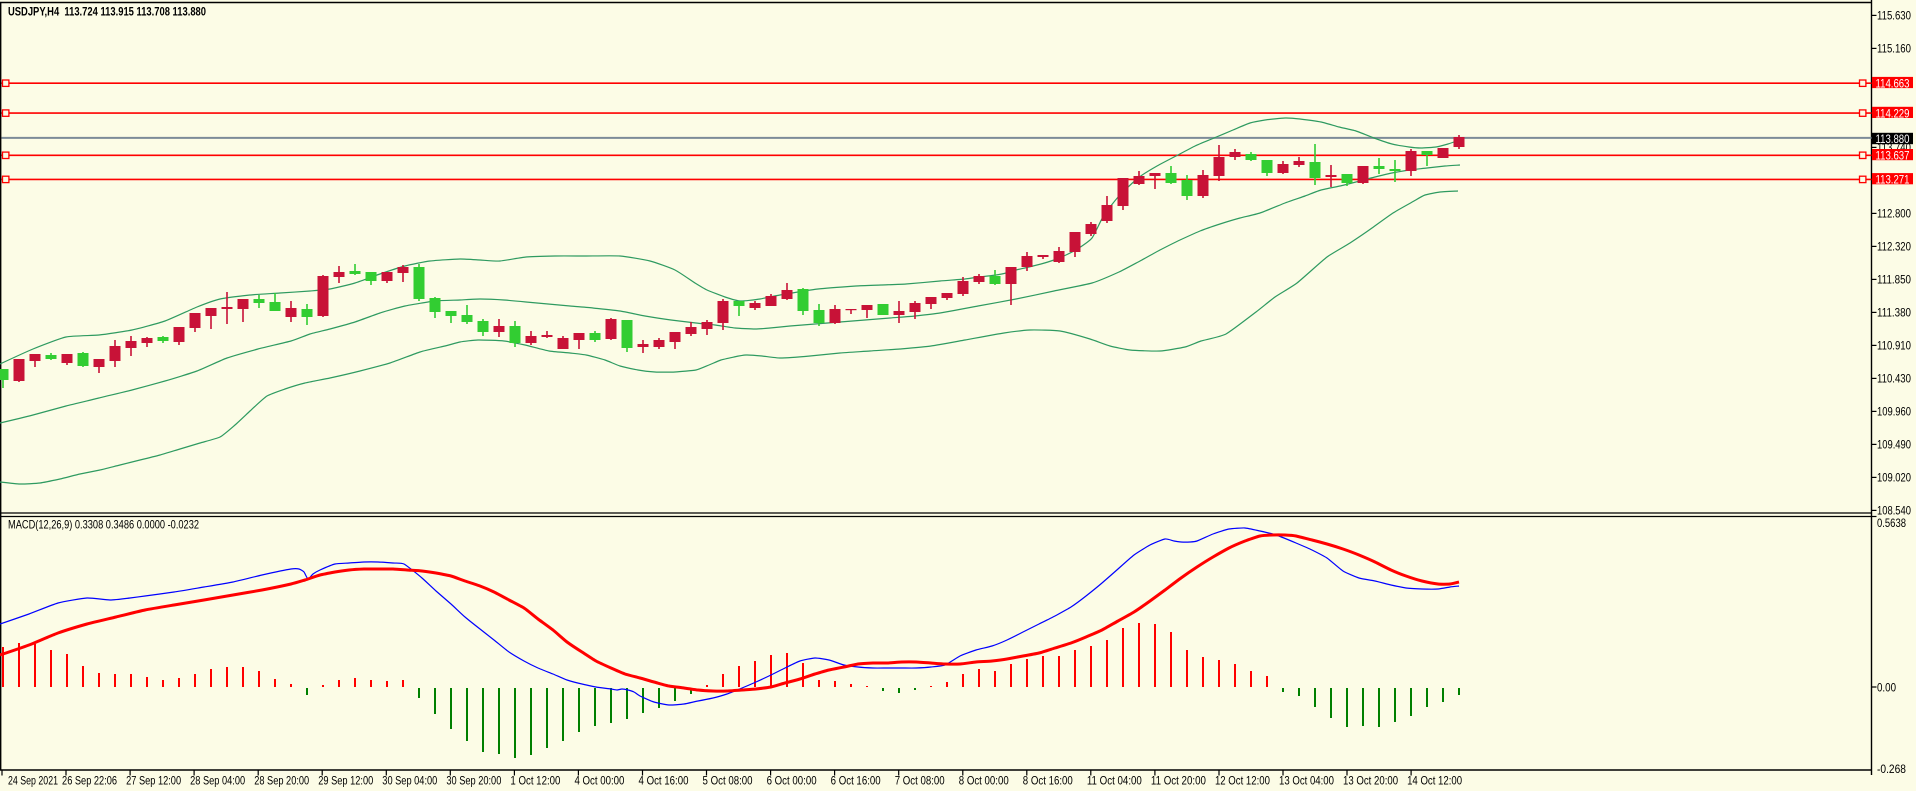 This screenshot has height=791, width=1916. Describe the element at coordinates (1434, 780) in the screenshot. I see `svg-text: 14 Oct 12:00` at that location.